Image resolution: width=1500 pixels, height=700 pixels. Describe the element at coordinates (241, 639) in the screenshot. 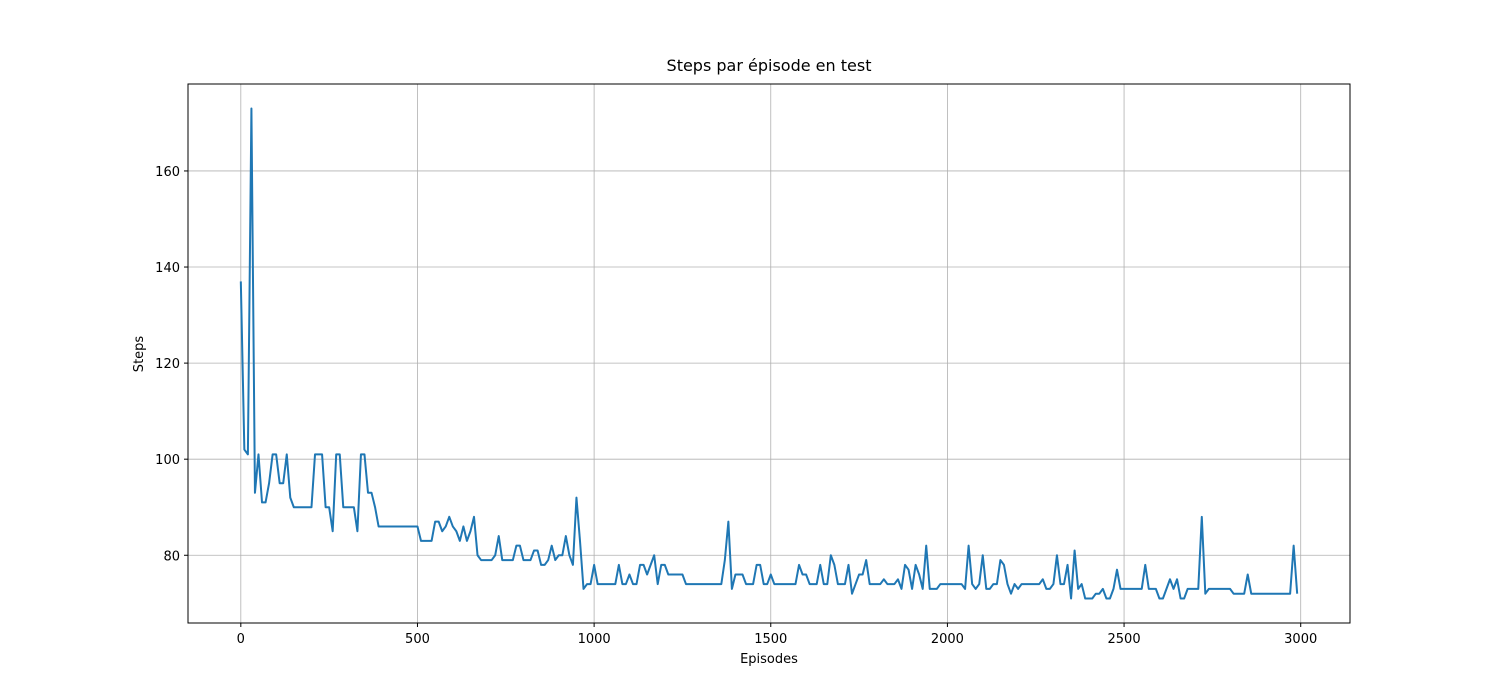

I see `x-tick-label: 0` at that location.